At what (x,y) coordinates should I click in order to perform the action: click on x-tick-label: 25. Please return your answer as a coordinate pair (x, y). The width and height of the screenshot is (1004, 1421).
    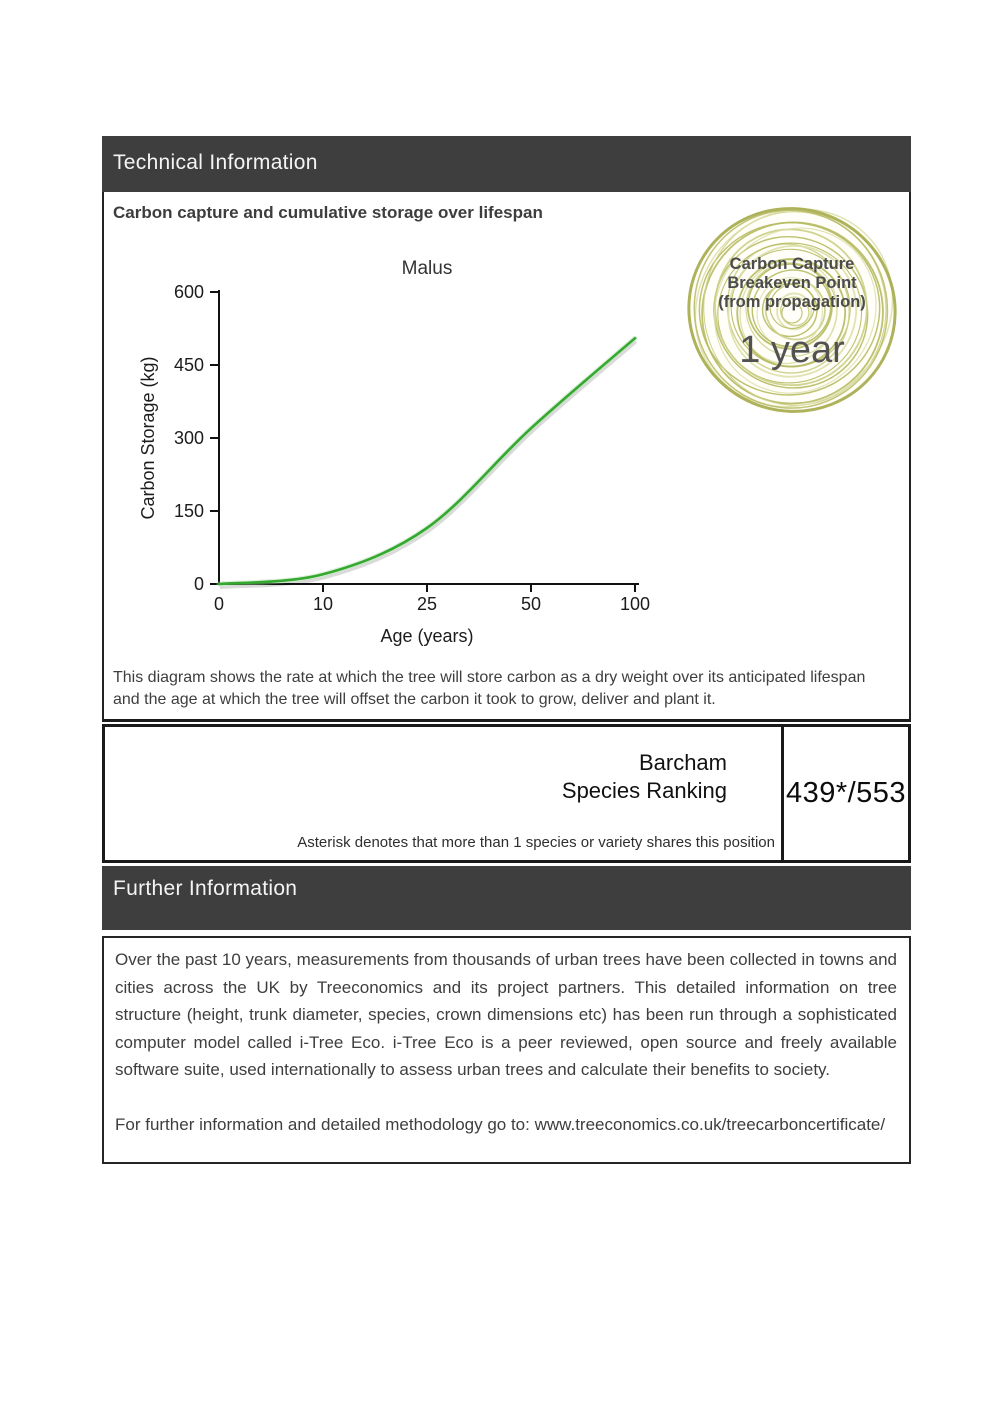
    Looking at the image, I should click on (427, 604).